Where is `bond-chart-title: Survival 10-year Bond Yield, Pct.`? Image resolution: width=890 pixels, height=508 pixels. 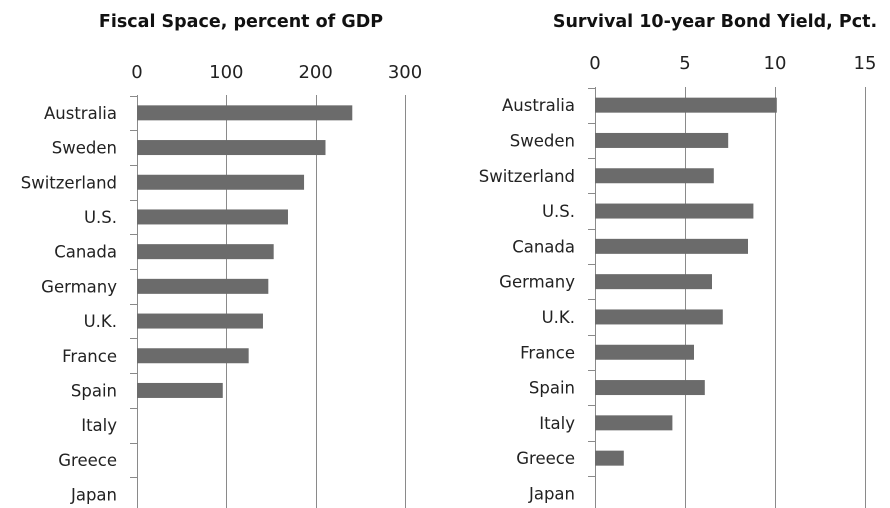
bond-chart-title: Survival 10-year Bond Yield, Pct. is located at coordinates (715, 22).